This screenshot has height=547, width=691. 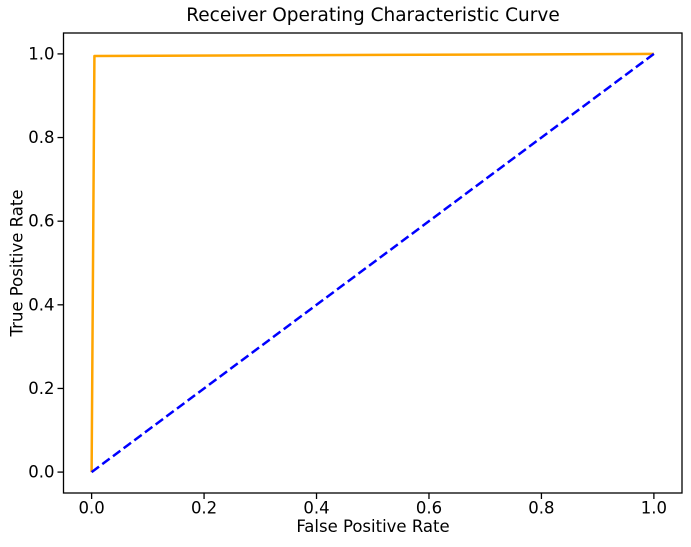 I want to click on y-tick-label: 1.0, so click(x=41, y=53).